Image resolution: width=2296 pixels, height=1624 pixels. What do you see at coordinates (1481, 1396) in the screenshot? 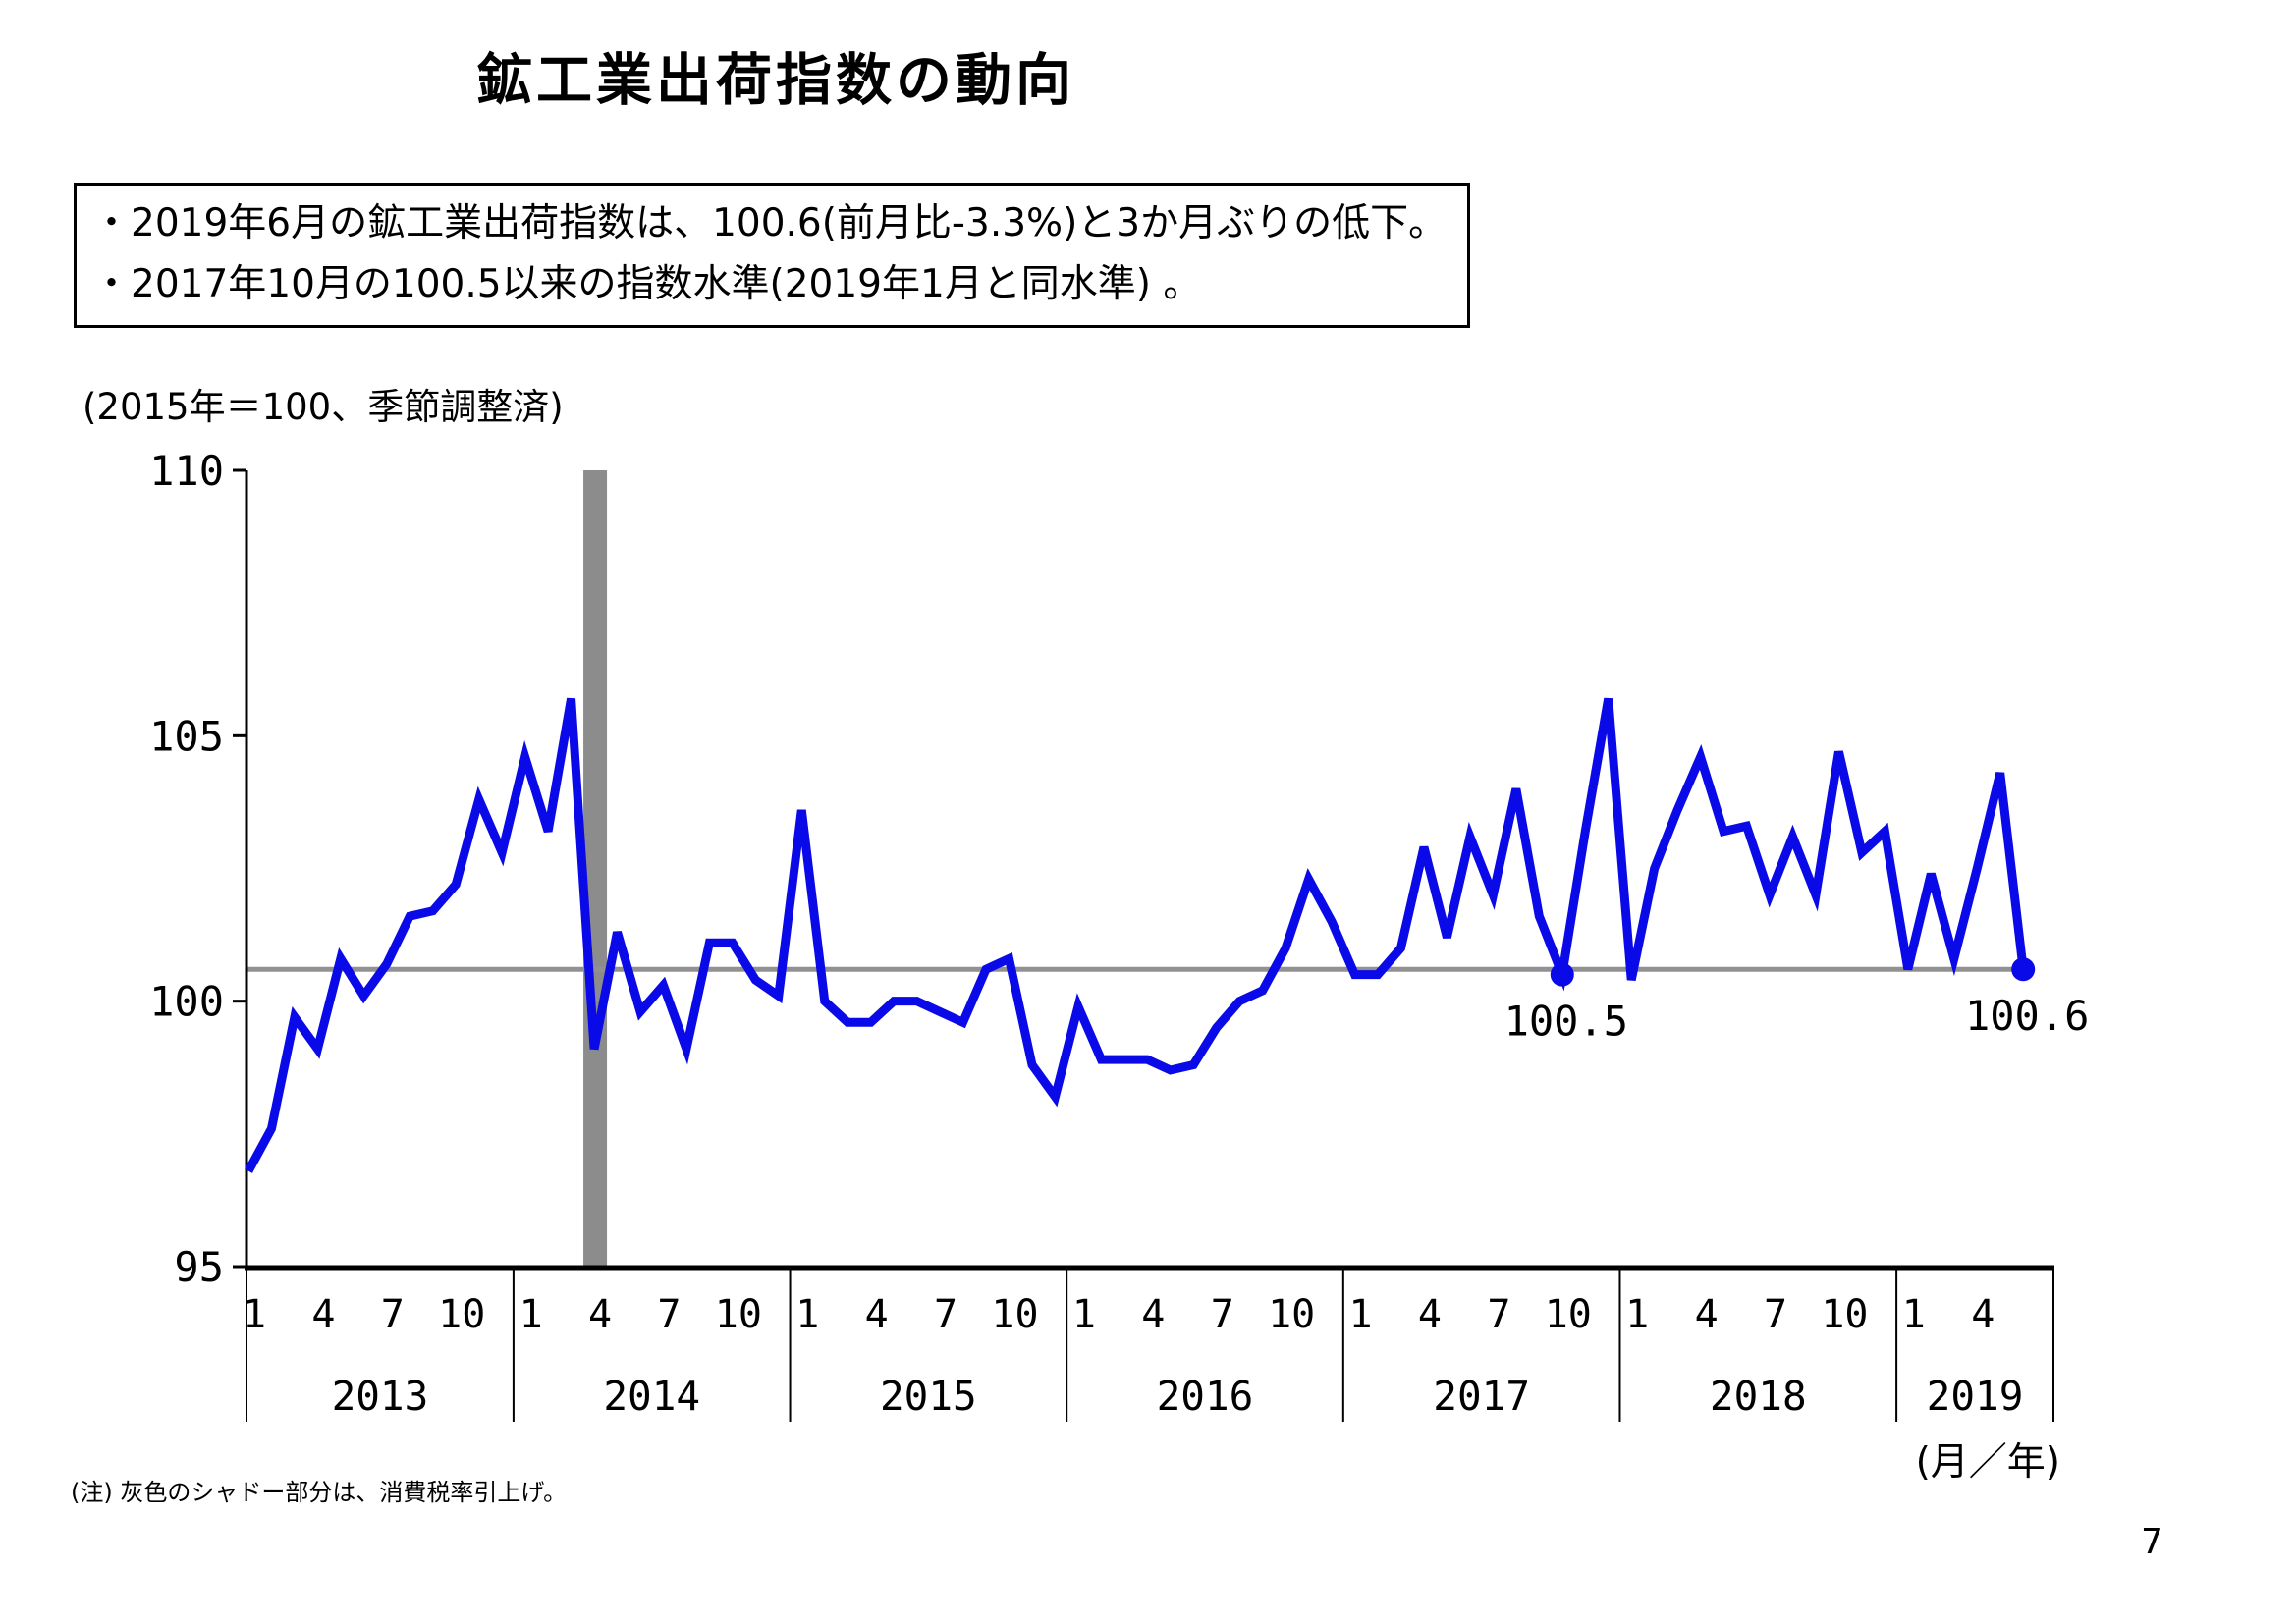
I see `year-label: 2017` at bounding box center [1481, 1396].